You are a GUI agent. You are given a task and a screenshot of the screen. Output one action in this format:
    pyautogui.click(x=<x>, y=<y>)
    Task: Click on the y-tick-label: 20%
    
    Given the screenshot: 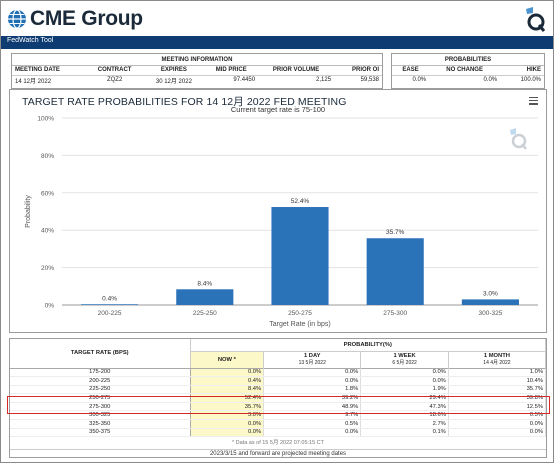 What is the action you would take?
    pyautogui.click(x=47, y=268)
    